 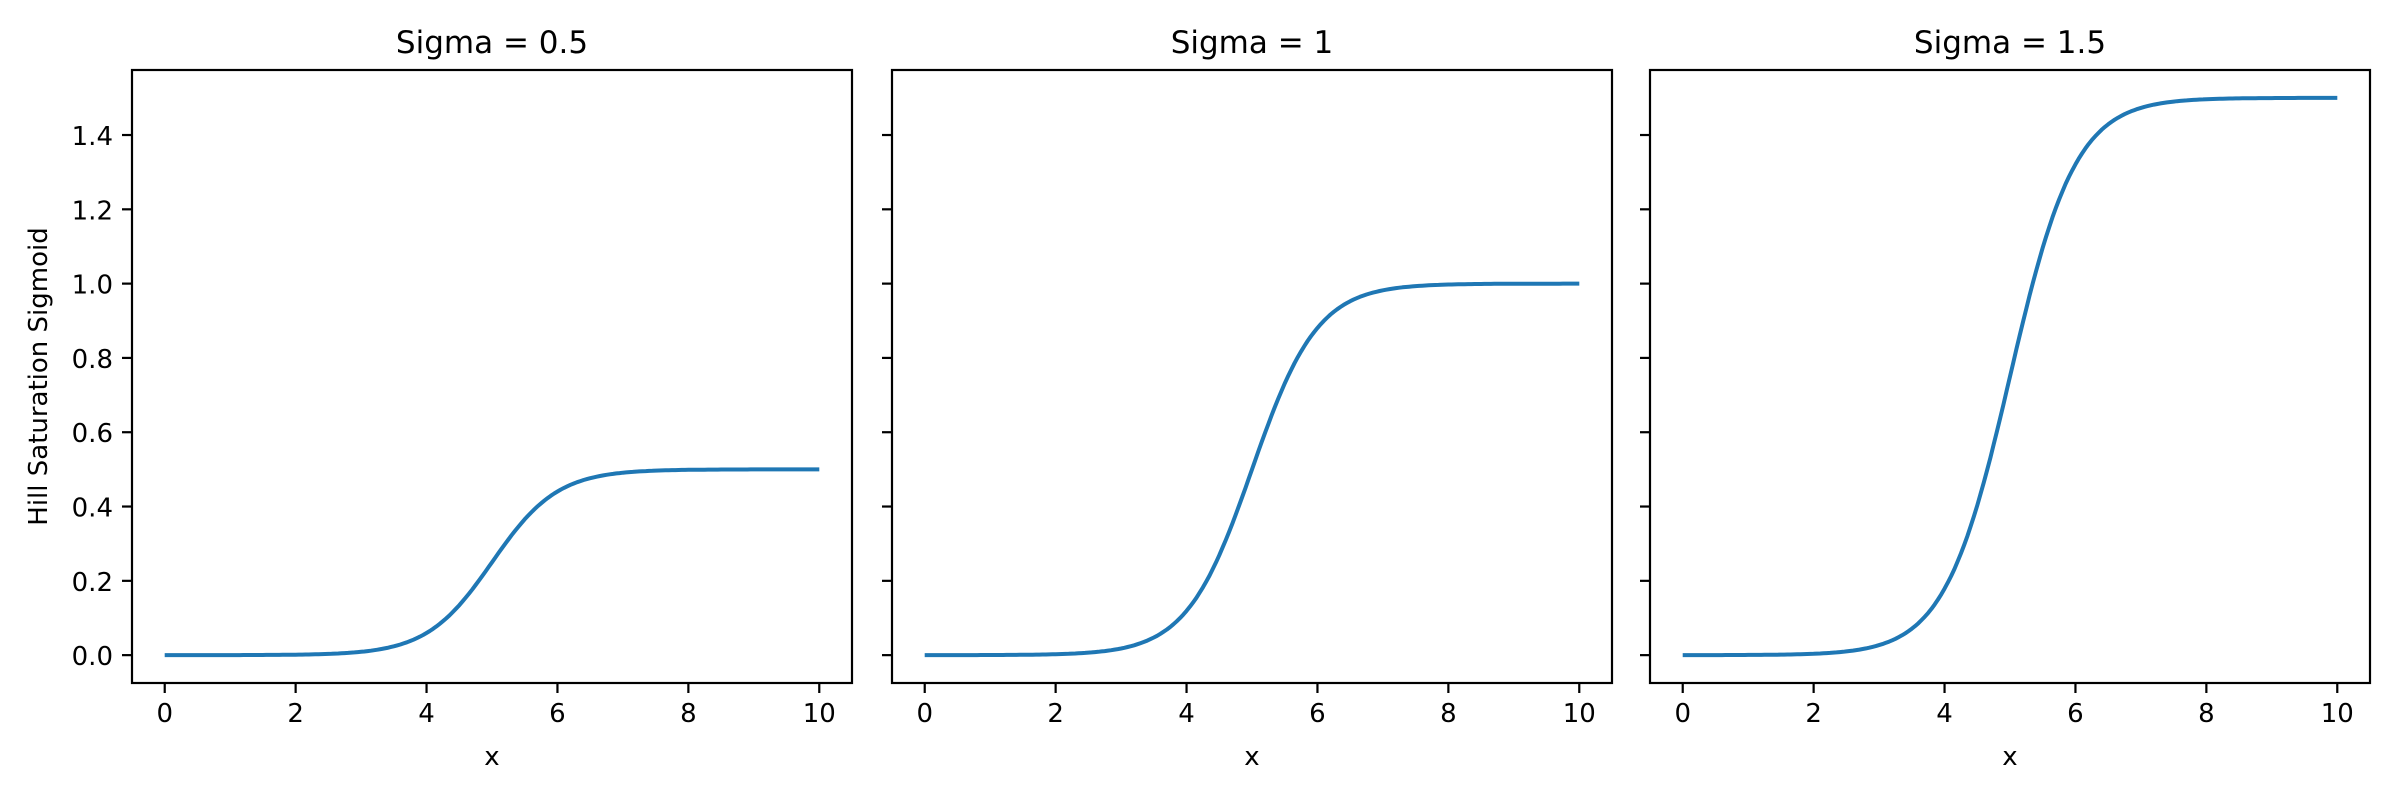 What do you see at coordinates (92, 583) in the screenshot?
I see `y-tick-label: 0.2` at bounding box center [92, 583].